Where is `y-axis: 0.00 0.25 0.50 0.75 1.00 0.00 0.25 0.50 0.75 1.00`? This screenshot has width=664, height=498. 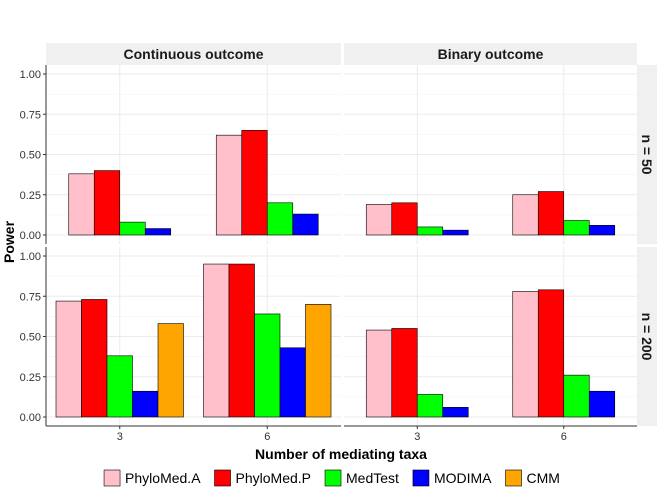
y-axis: 0.00 0.25 0.50 0.75 1.00 0.00 0.25 0.50 0.75 1.00 is located at coordinates (33, 245).